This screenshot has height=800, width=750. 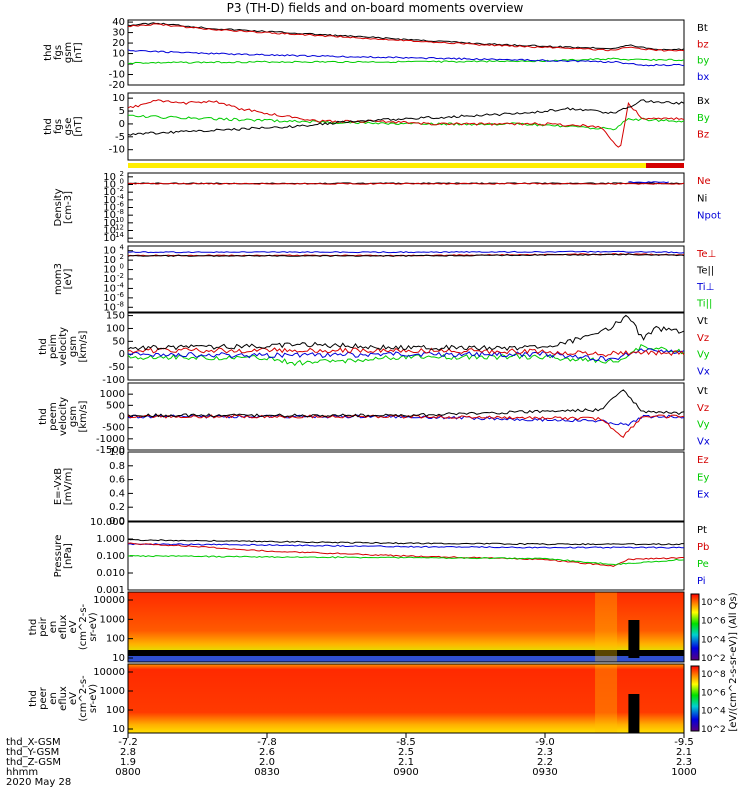 What do you see at coordinates (665, 165) in the screenshot?
I see `mode-bar-fast` at bounding box center [665, 165].